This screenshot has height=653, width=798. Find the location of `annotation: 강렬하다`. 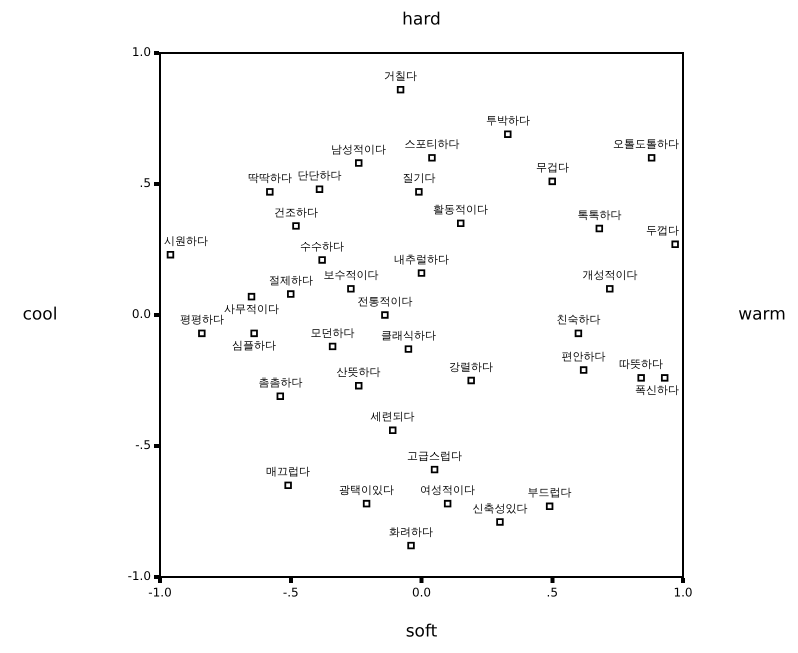

annotation: 강렬하다 is located at coordinates (471, 367).